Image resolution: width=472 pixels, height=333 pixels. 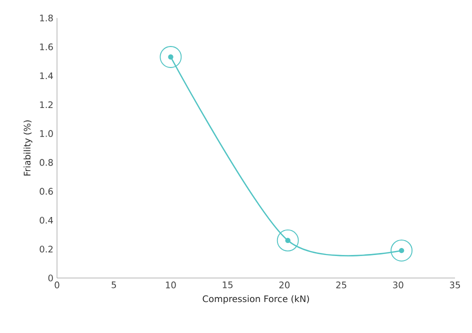 What do you see at coordinates (46, 18) in the screenshot?
I see `y-tick-label: 1.8` at bounding box center [46, 18].